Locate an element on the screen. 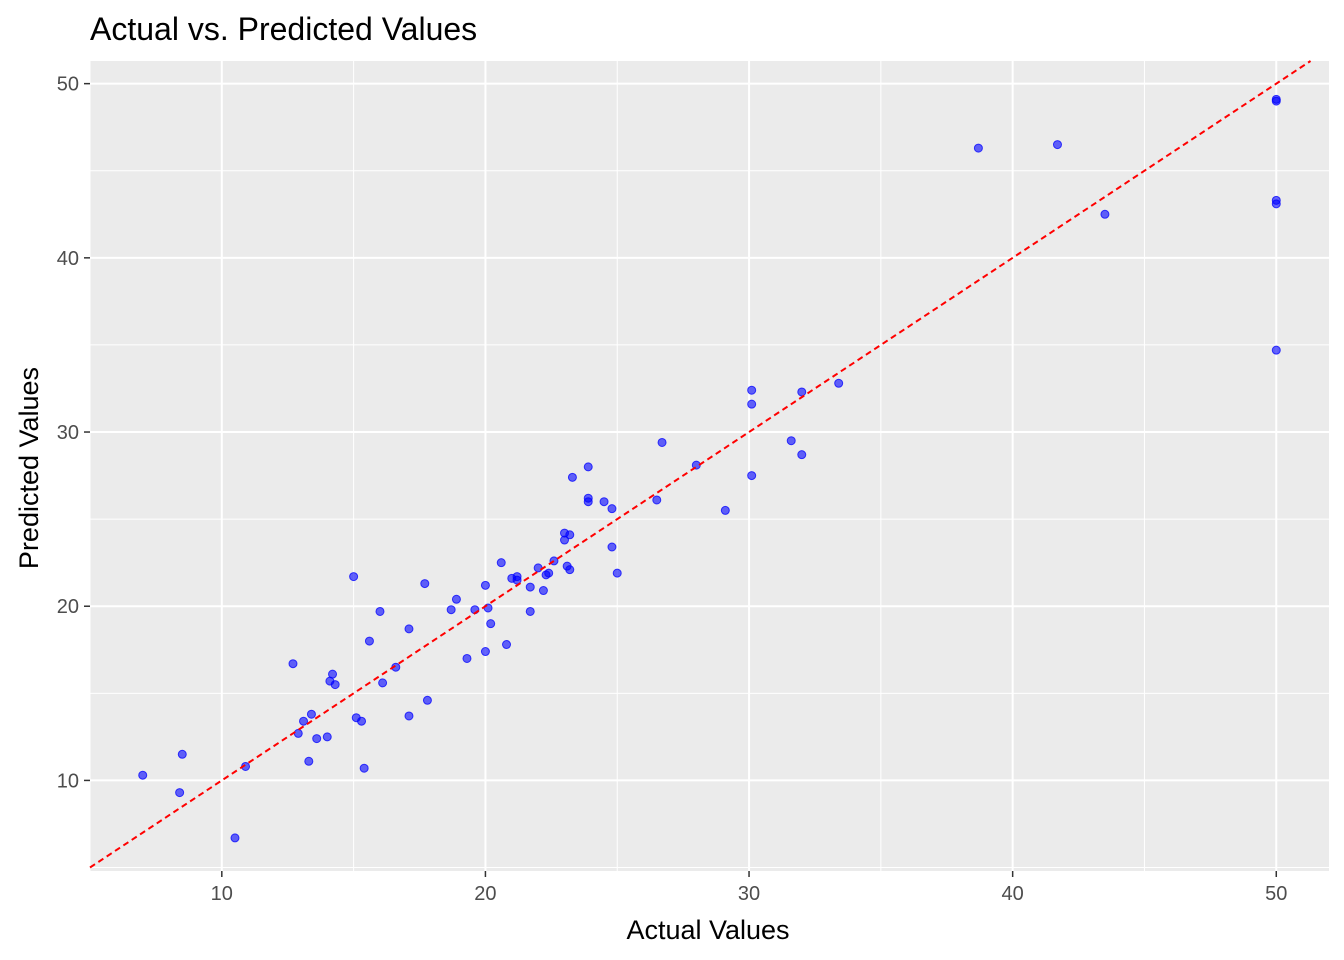  x-tick-label: 20 is located at coordinates (485, 894).